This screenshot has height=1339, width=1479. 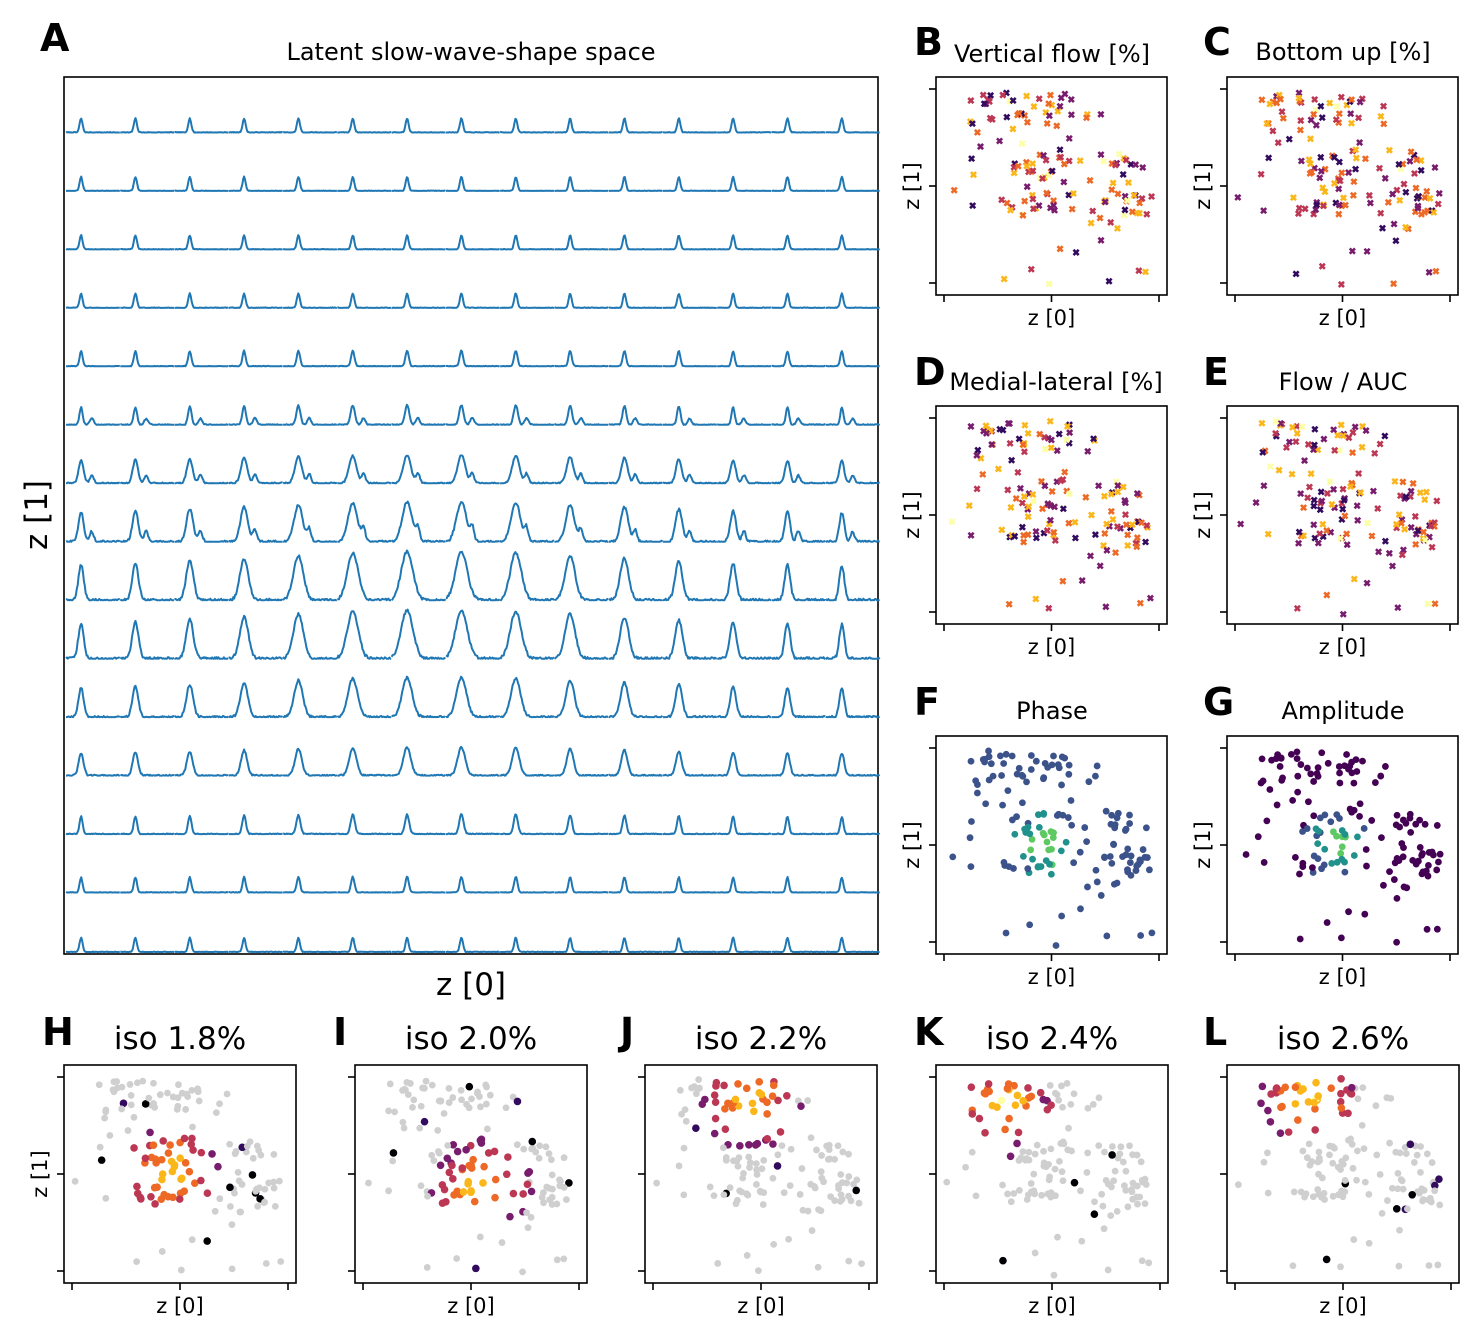 I want to click on wave-trace-r8-c11, so click(x=690, y=581).